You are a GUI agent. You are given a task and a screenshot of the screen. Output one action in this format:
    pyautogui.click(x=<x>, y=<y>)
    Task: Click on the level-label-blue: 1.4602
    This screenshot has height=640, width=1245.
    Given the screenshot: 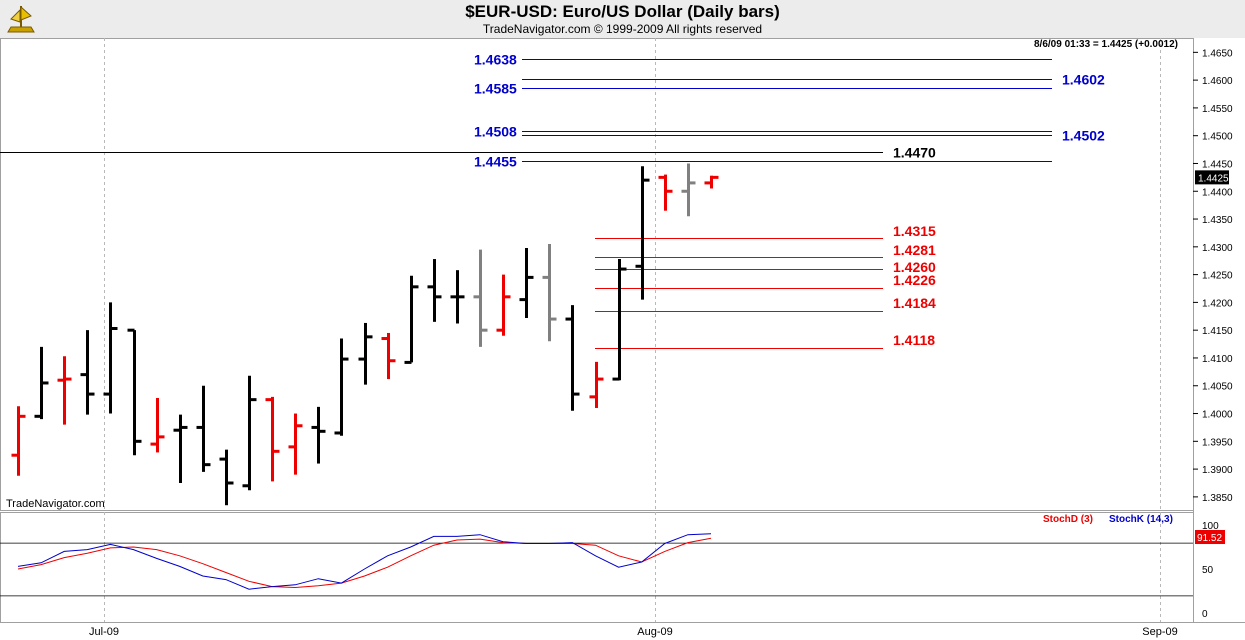 What is the action you would take?
    pyautogui.click(x=1083, y=80)
    